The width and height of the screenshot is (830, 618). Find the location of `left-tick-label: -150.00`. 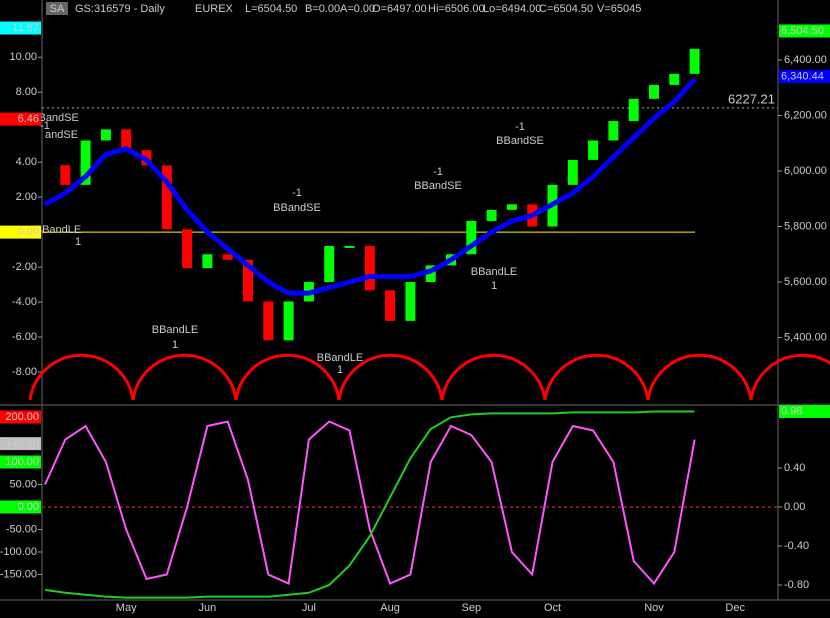

left-tick-label: -150.00 is located at coordinates (18, 574).